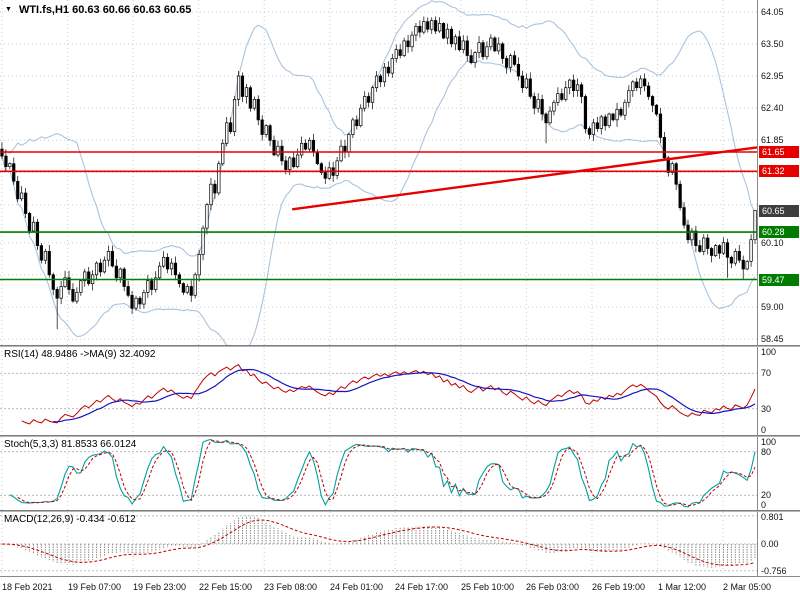 The width and height of the screenshot is (800, 600). What do you see at coordinates (772, 44) in the screenshot?
I see `price-tick-label: 63.50` at bounding box center [772, 44].